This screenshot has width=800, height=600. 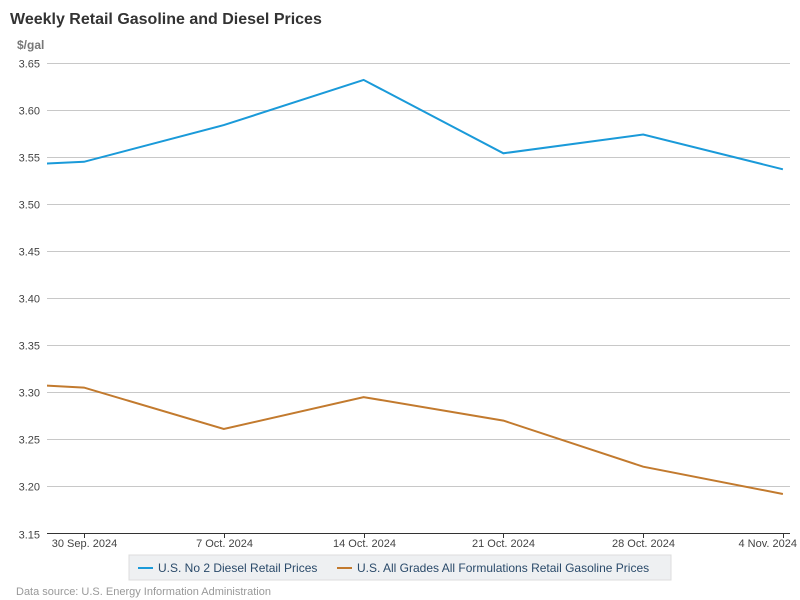 What do you see at coordinates (29, 488) in the screenshot?
I see `y-tick-label: 3.20` at bounding box center [29, 488].